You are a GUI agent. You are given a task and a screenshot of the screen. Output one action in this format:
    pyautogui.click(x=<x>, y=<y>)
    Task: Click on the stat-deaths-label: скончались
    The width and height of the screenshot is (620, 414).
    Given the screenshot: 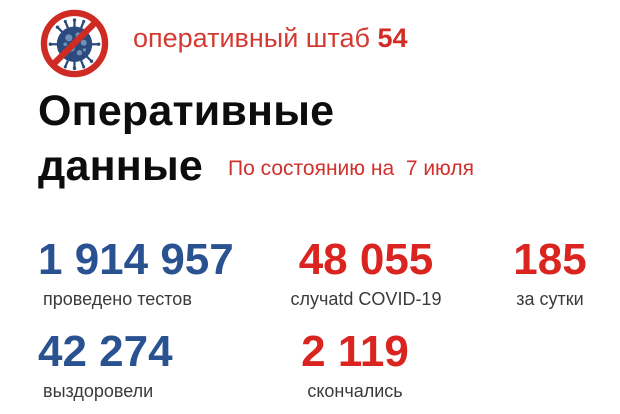 What is the action you would take?
    pyautogui.click(x=355, y=391)
    